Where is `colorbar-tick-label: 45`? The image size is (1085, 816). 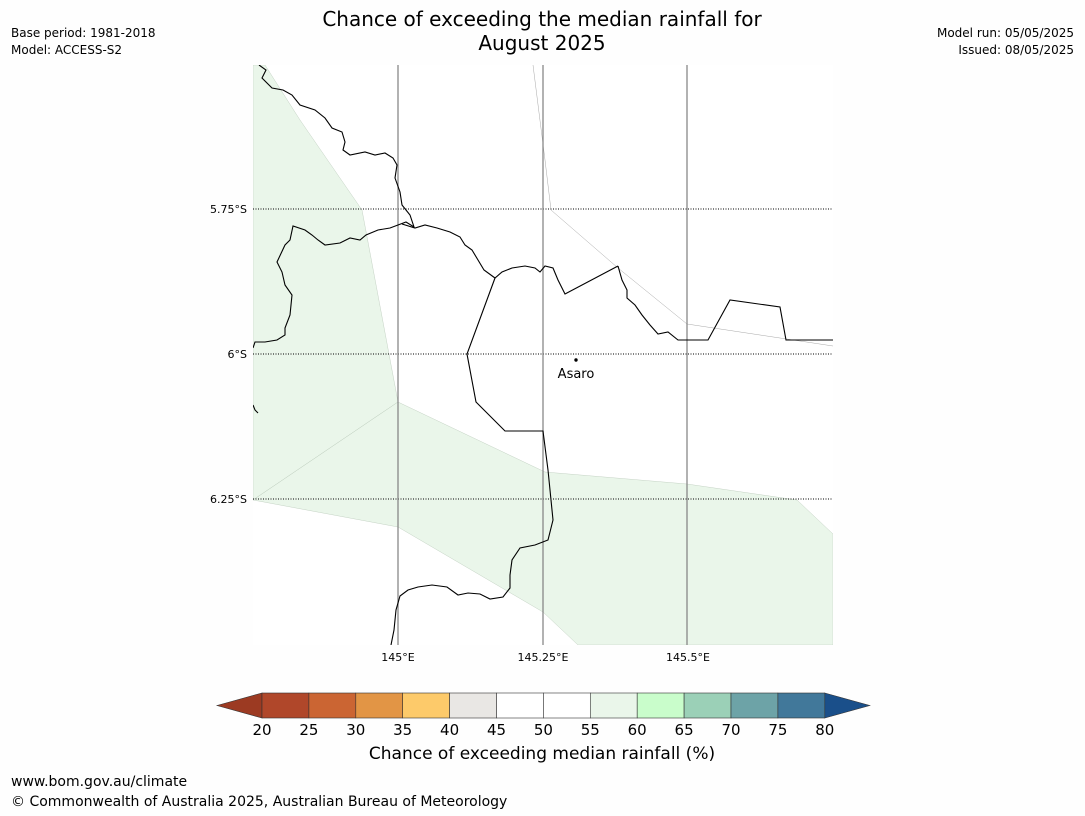 colorbar-tick-label: 45 is located at coordinates (496, 730).